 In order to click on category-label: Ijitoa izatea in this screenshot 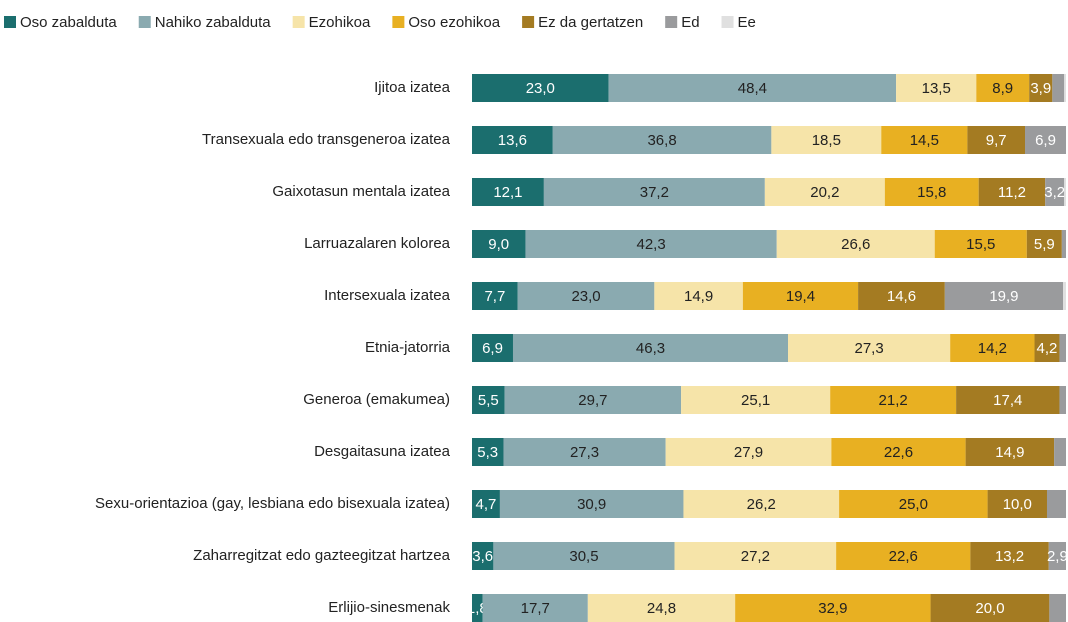, I will do `click(412, 87)`.